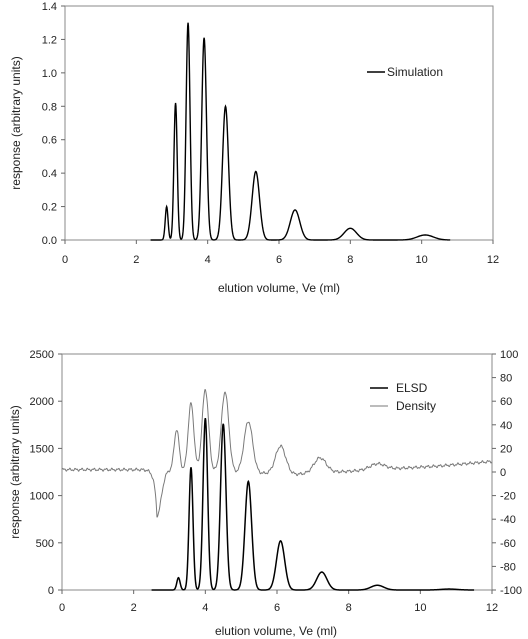 This screenshot has height=639, width=528. I want to click on y-axis-label-2: response (arbitrary units), so click(15, 471).